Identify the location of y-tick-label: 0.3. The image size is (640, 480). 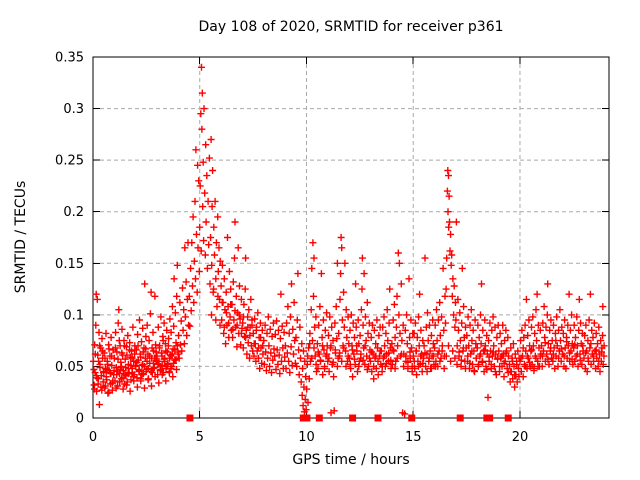
(73, 109).